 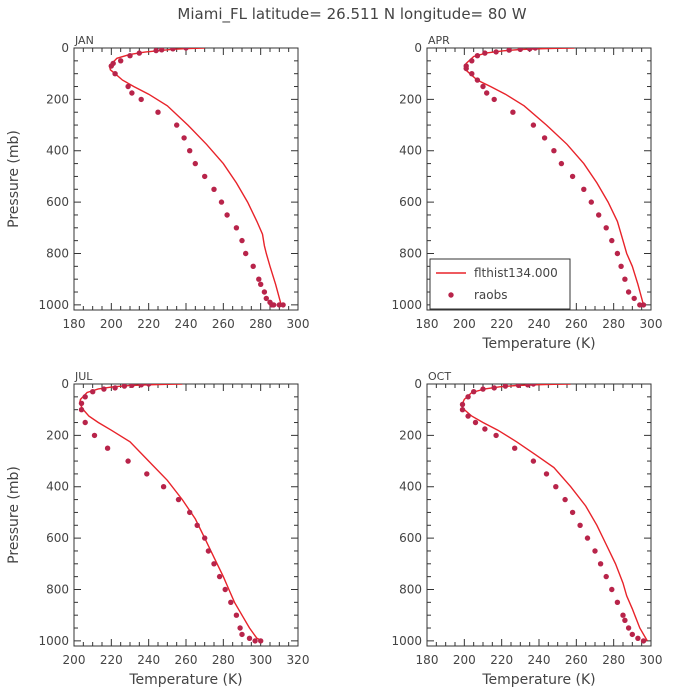 What do you see at coordinates (74, 660) in the screenshot?
I see `x-tick-label: 200` at bounding box center [74, 660].